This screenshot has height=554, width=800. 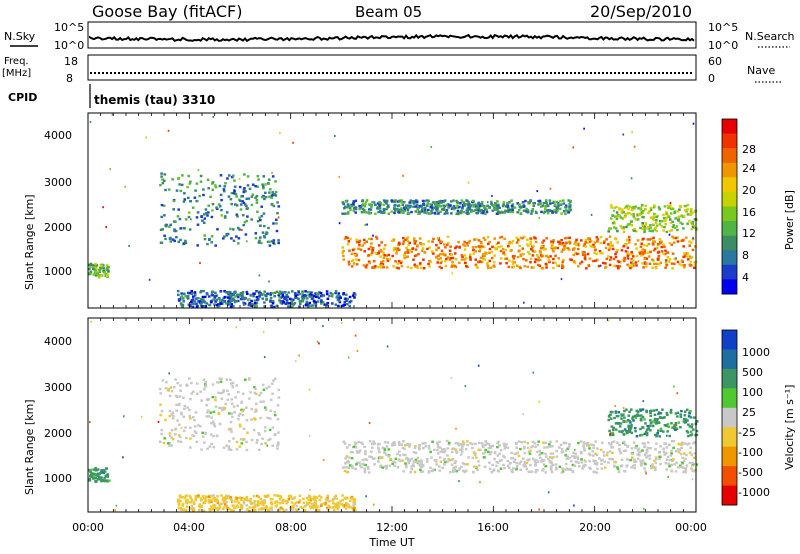 I want to click on power-cbar-tick-28: 28, so click(x=749, y=149).